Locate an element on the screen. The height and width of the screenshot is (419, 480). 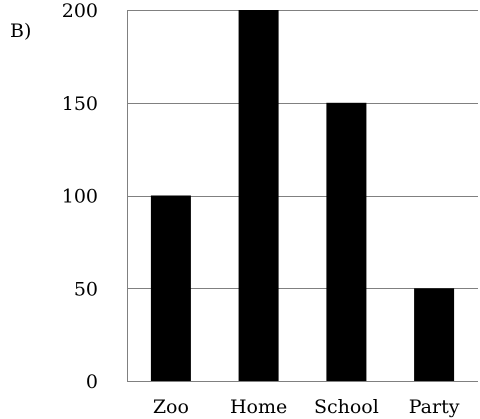
y-tick-label-50: 50 is located at coordinates (86, 289).